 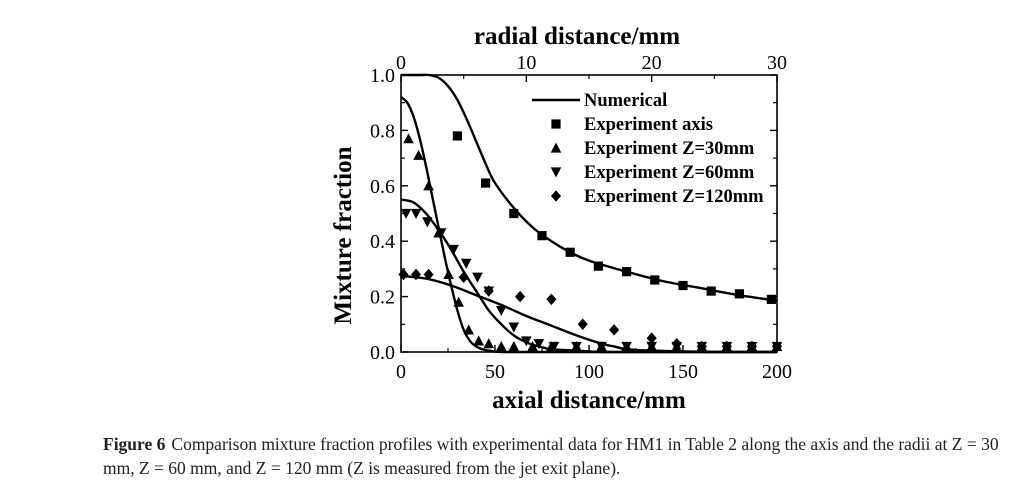 I want to click on x-tick-label: 50, so click(x=495, y=372).